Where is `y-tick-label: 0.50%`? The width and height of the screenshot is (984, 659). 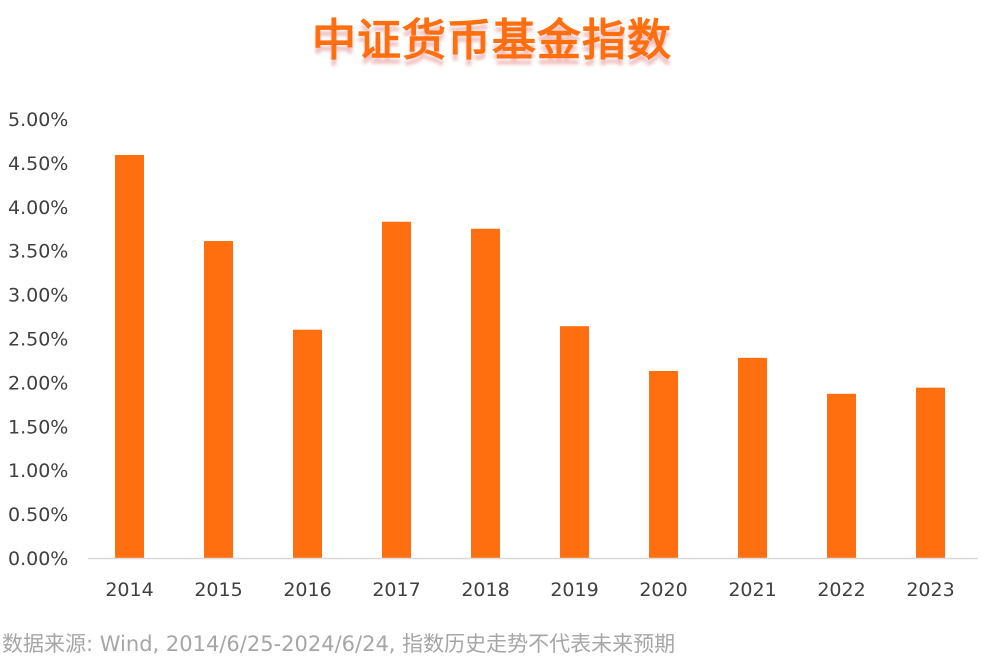
y-tick-label: 0.50% is located at coordinates (38, 515).